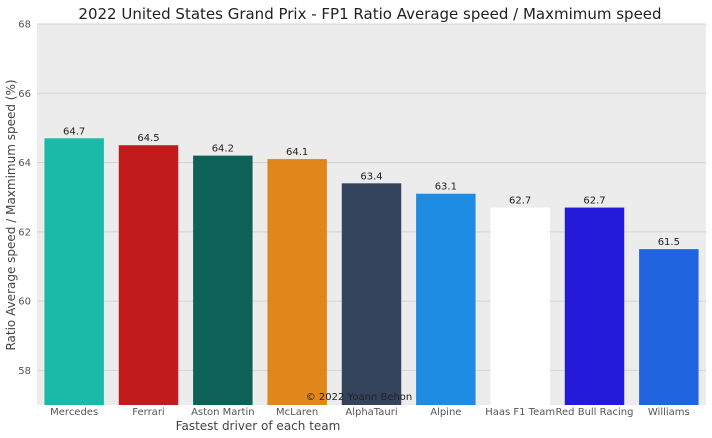  I want to click on y-tick-label: 60, so click(24, 302).